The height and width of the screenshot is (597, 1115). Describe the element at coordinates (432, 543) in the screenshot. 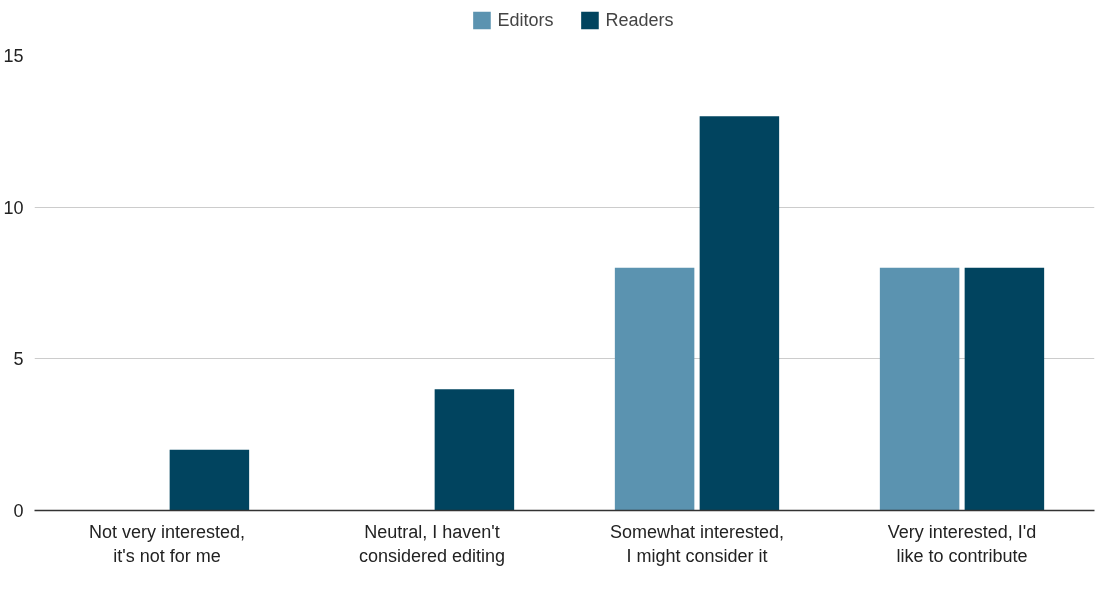

I see `x-tick-label: Neutral, I haven't considered editing` at that location.